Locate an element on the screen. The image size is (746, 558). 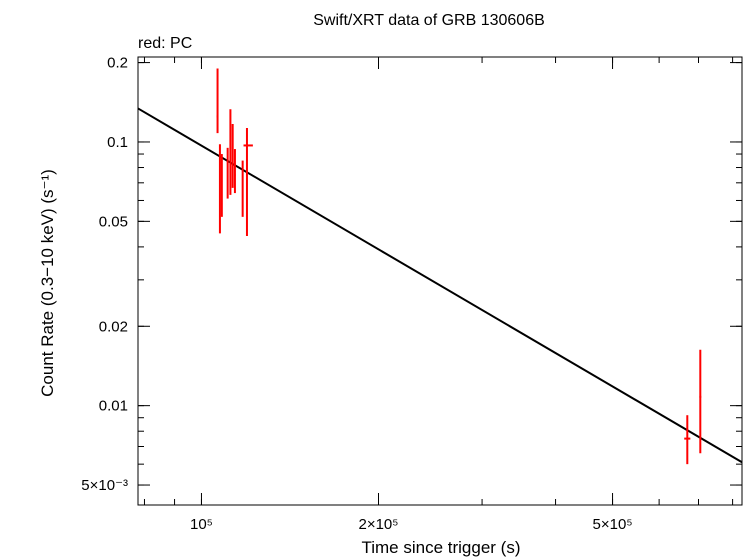
y-tick-label: 0.01 is located at coordinates (113, 406).